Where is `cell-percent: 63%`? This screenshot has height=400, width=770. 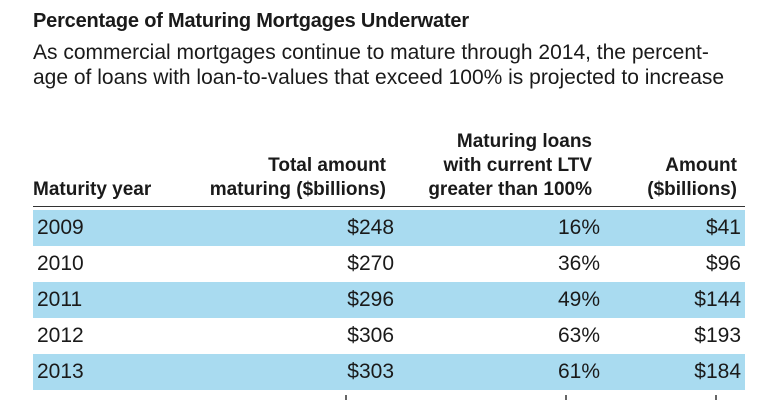 cell-percent: 63% is located at coordinates (578, 335).